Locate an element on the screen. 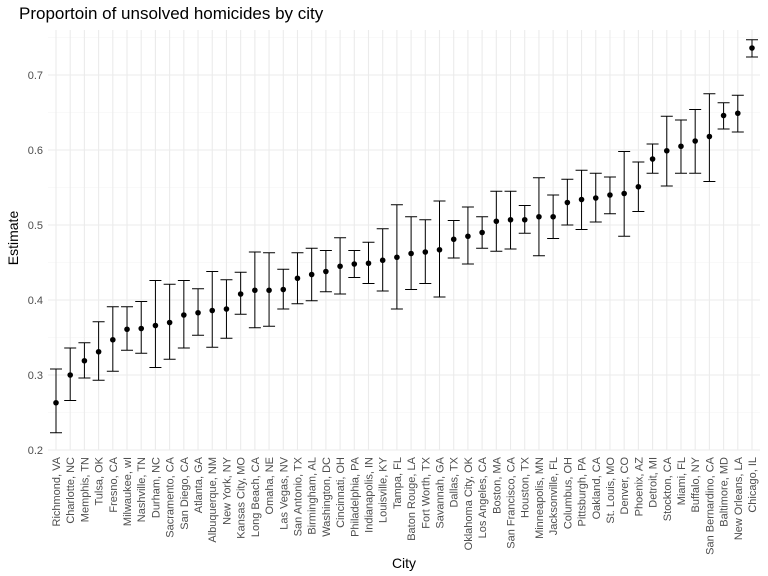  x-tick-label: Los Angeles, CA is located at coordinates (483, 497).